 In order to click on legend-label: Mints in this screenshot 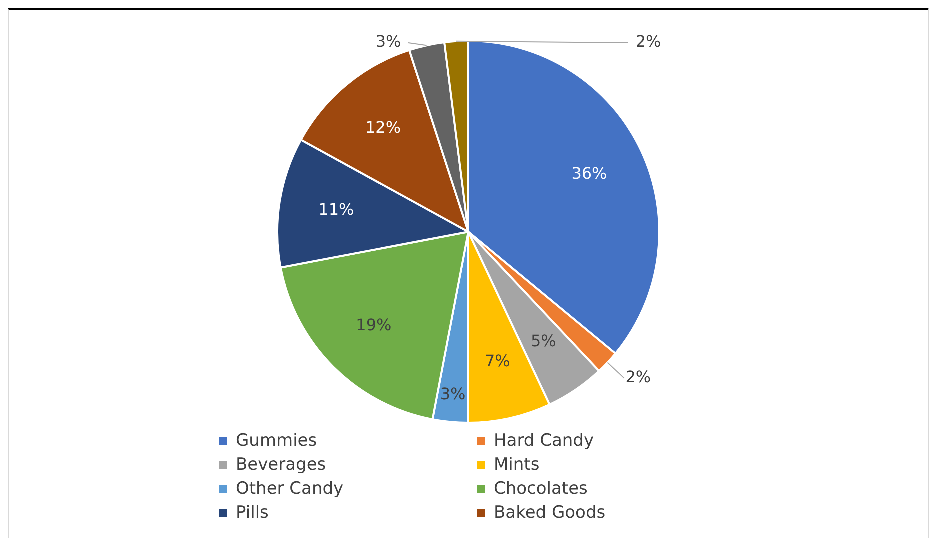, I will do `click(517, 465)`.